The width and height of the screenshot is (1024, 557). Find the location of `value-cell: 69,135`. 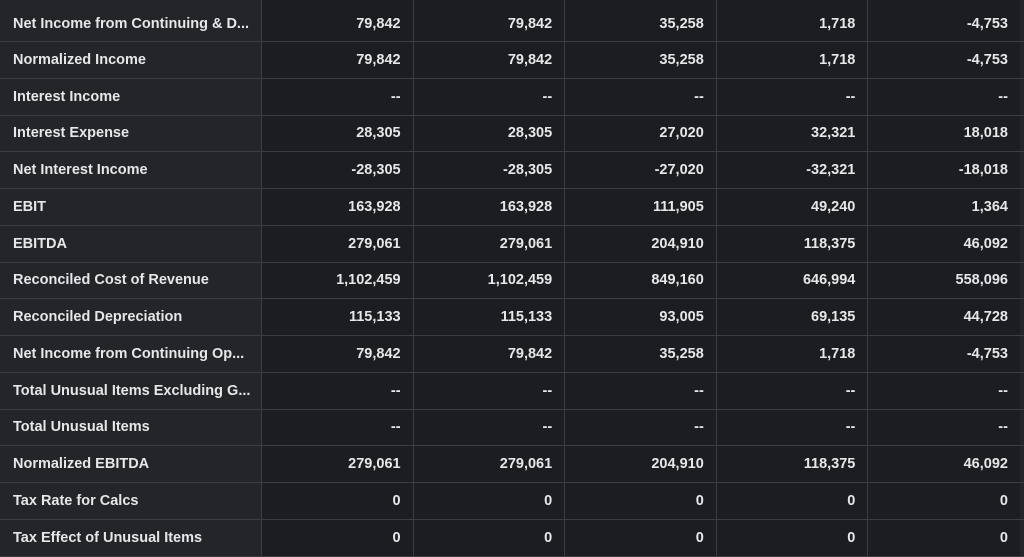

value-cell: 69,135 is located at coordinates (792, 317).